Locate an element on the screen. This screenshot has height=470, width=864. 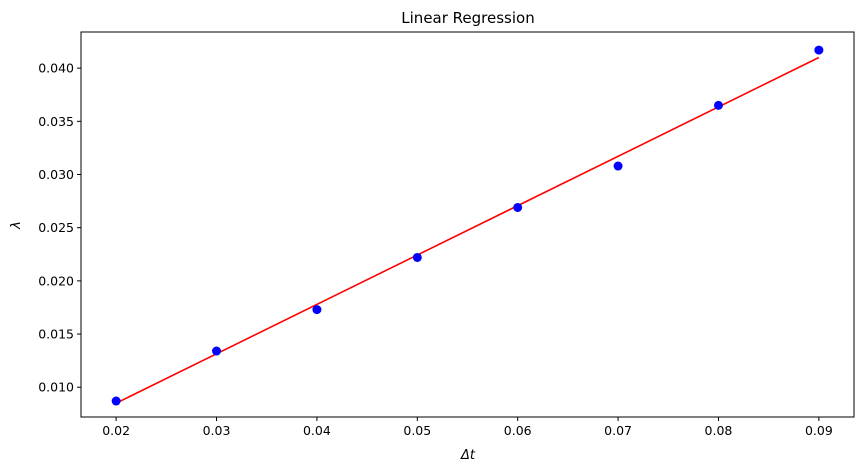
y-tick-label: 0.015 is located at coordinates (56, 334).